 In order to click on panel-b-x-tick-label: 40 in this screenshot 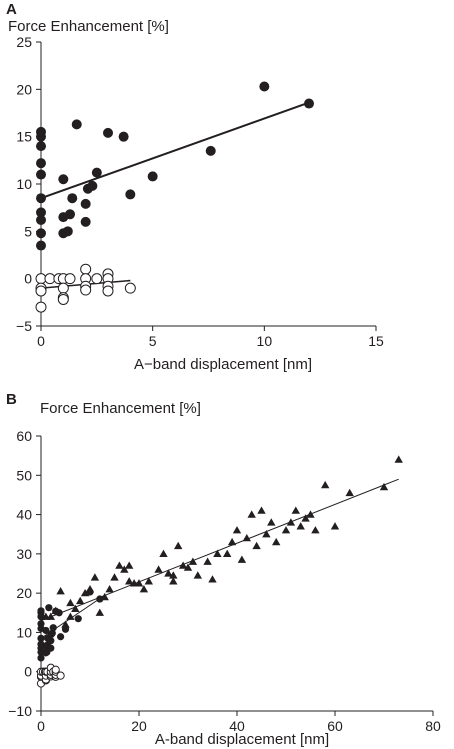, I will do `click(237, 726)`.